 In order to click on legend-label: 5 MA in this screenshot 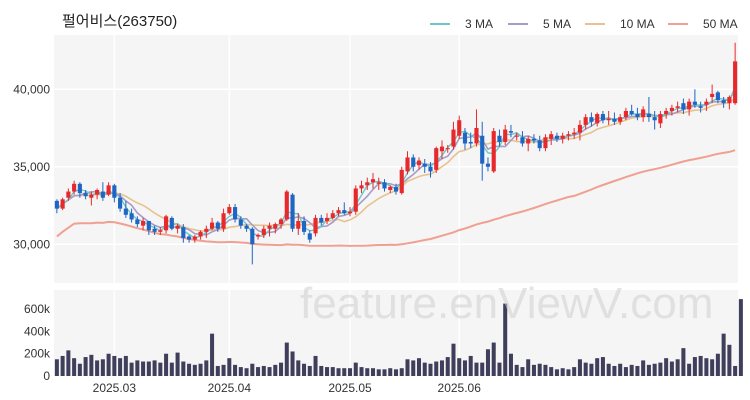, I will do `click(557, 24)`.